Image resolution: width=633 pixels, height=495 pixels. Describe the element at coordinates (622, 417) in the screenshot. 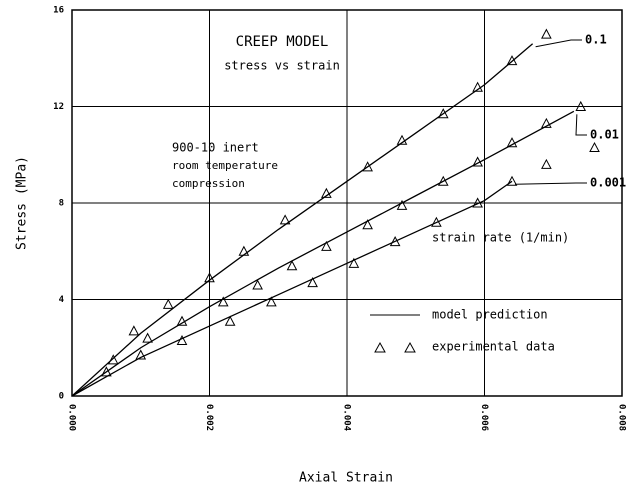

I see `x-tick-label: 0.008` at that location.